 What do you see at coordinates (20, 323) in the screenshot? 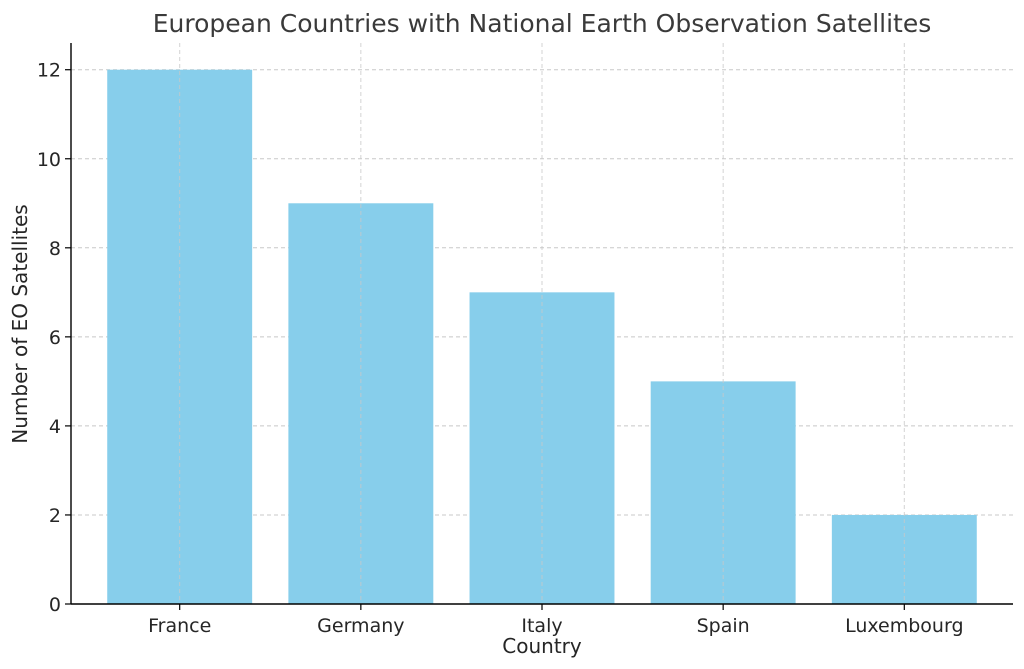
I see `y-axis-label: Number of EO Satellites` at bounding box center [20, 323].